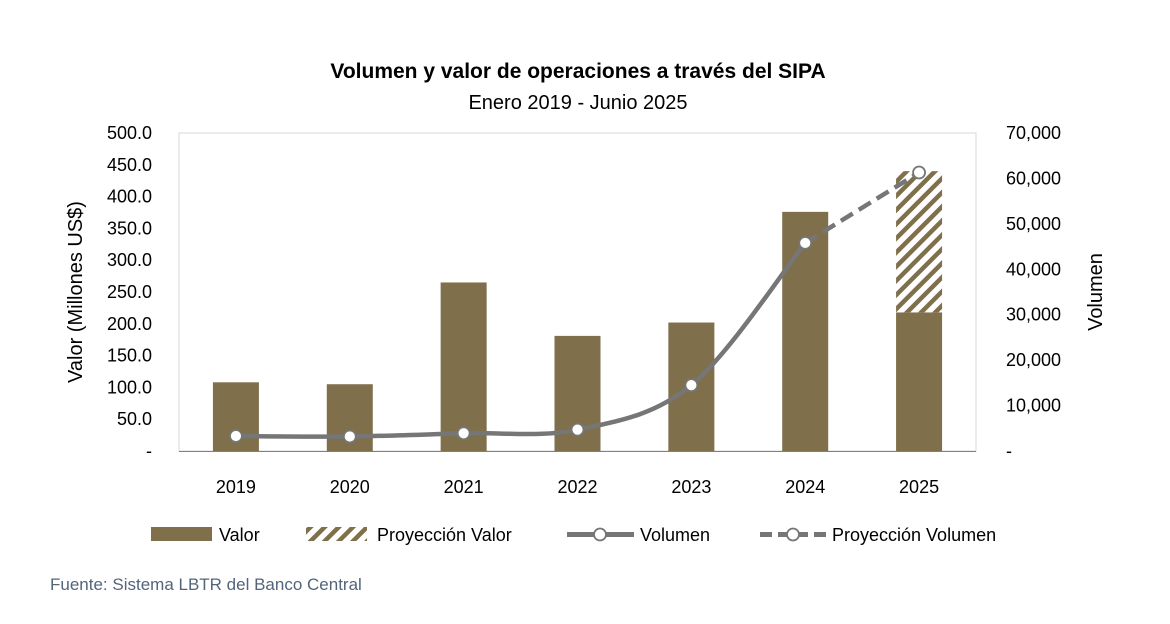  I want to click on y2-tick-label: 10,000, so click(1033, 406).